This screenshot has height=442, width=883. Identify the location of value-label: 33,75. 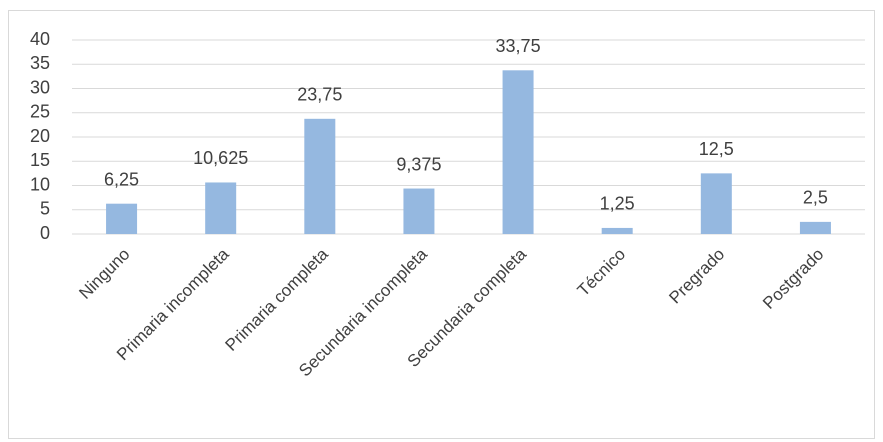
(518, 46).